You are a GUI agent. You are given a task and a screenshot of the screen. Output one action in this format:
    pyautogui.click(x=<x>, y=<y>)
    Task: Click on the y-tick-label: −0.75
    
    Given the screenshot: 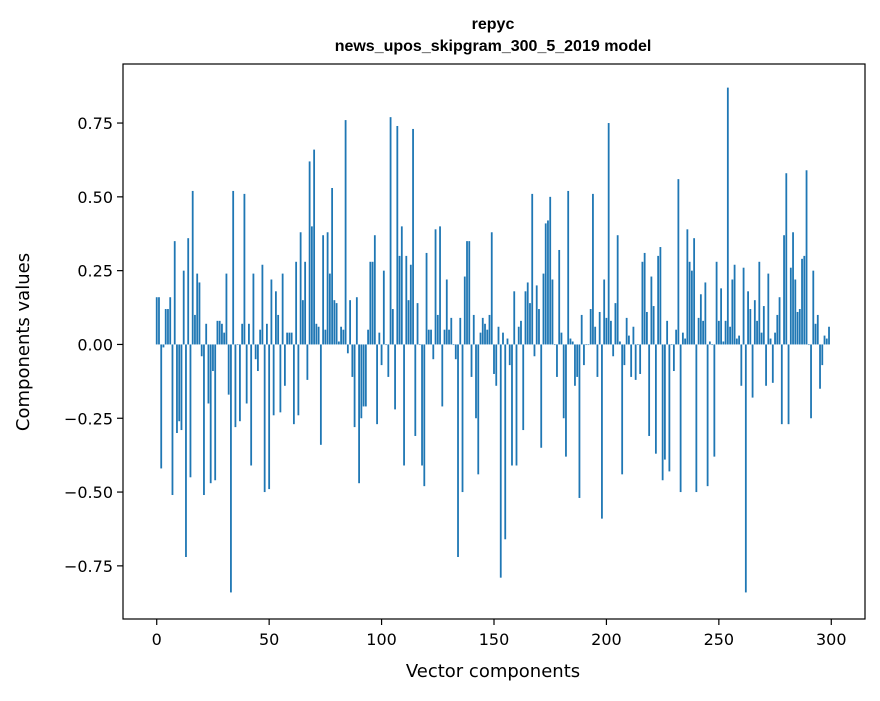 What is the action you would take?
    pyautogui.click(x=88, y=566)
    